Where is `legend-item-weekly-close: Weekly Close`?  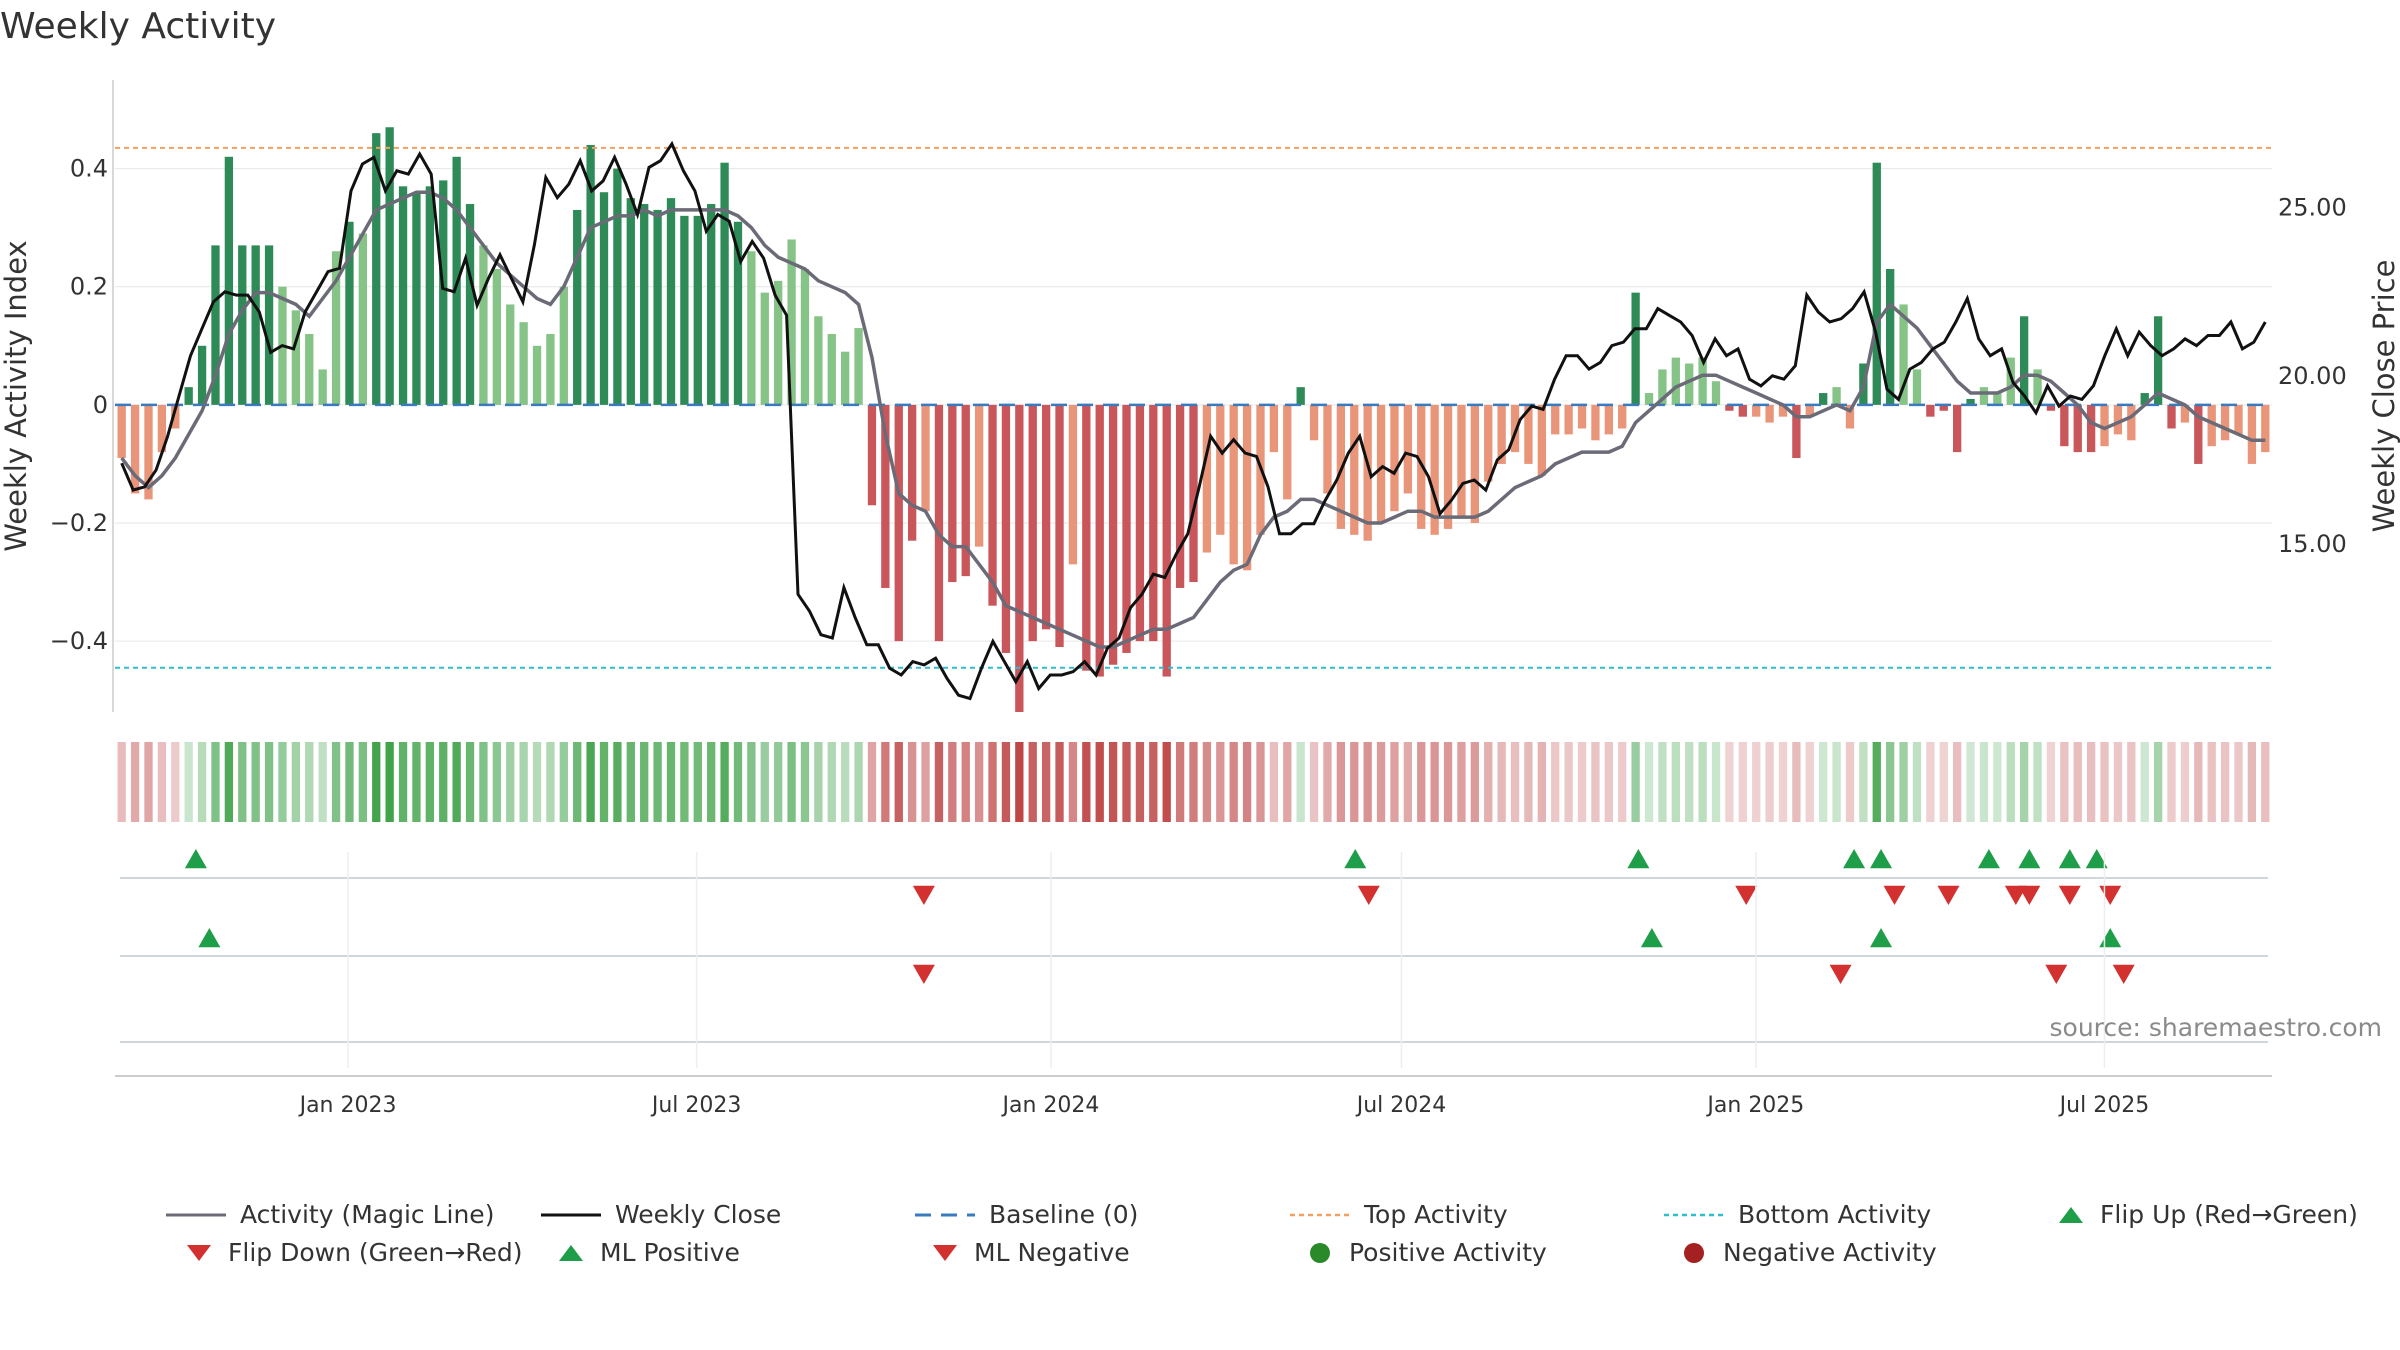
legend-item-weekly-close: Weekly Close is located at coordinates (661, 1214).